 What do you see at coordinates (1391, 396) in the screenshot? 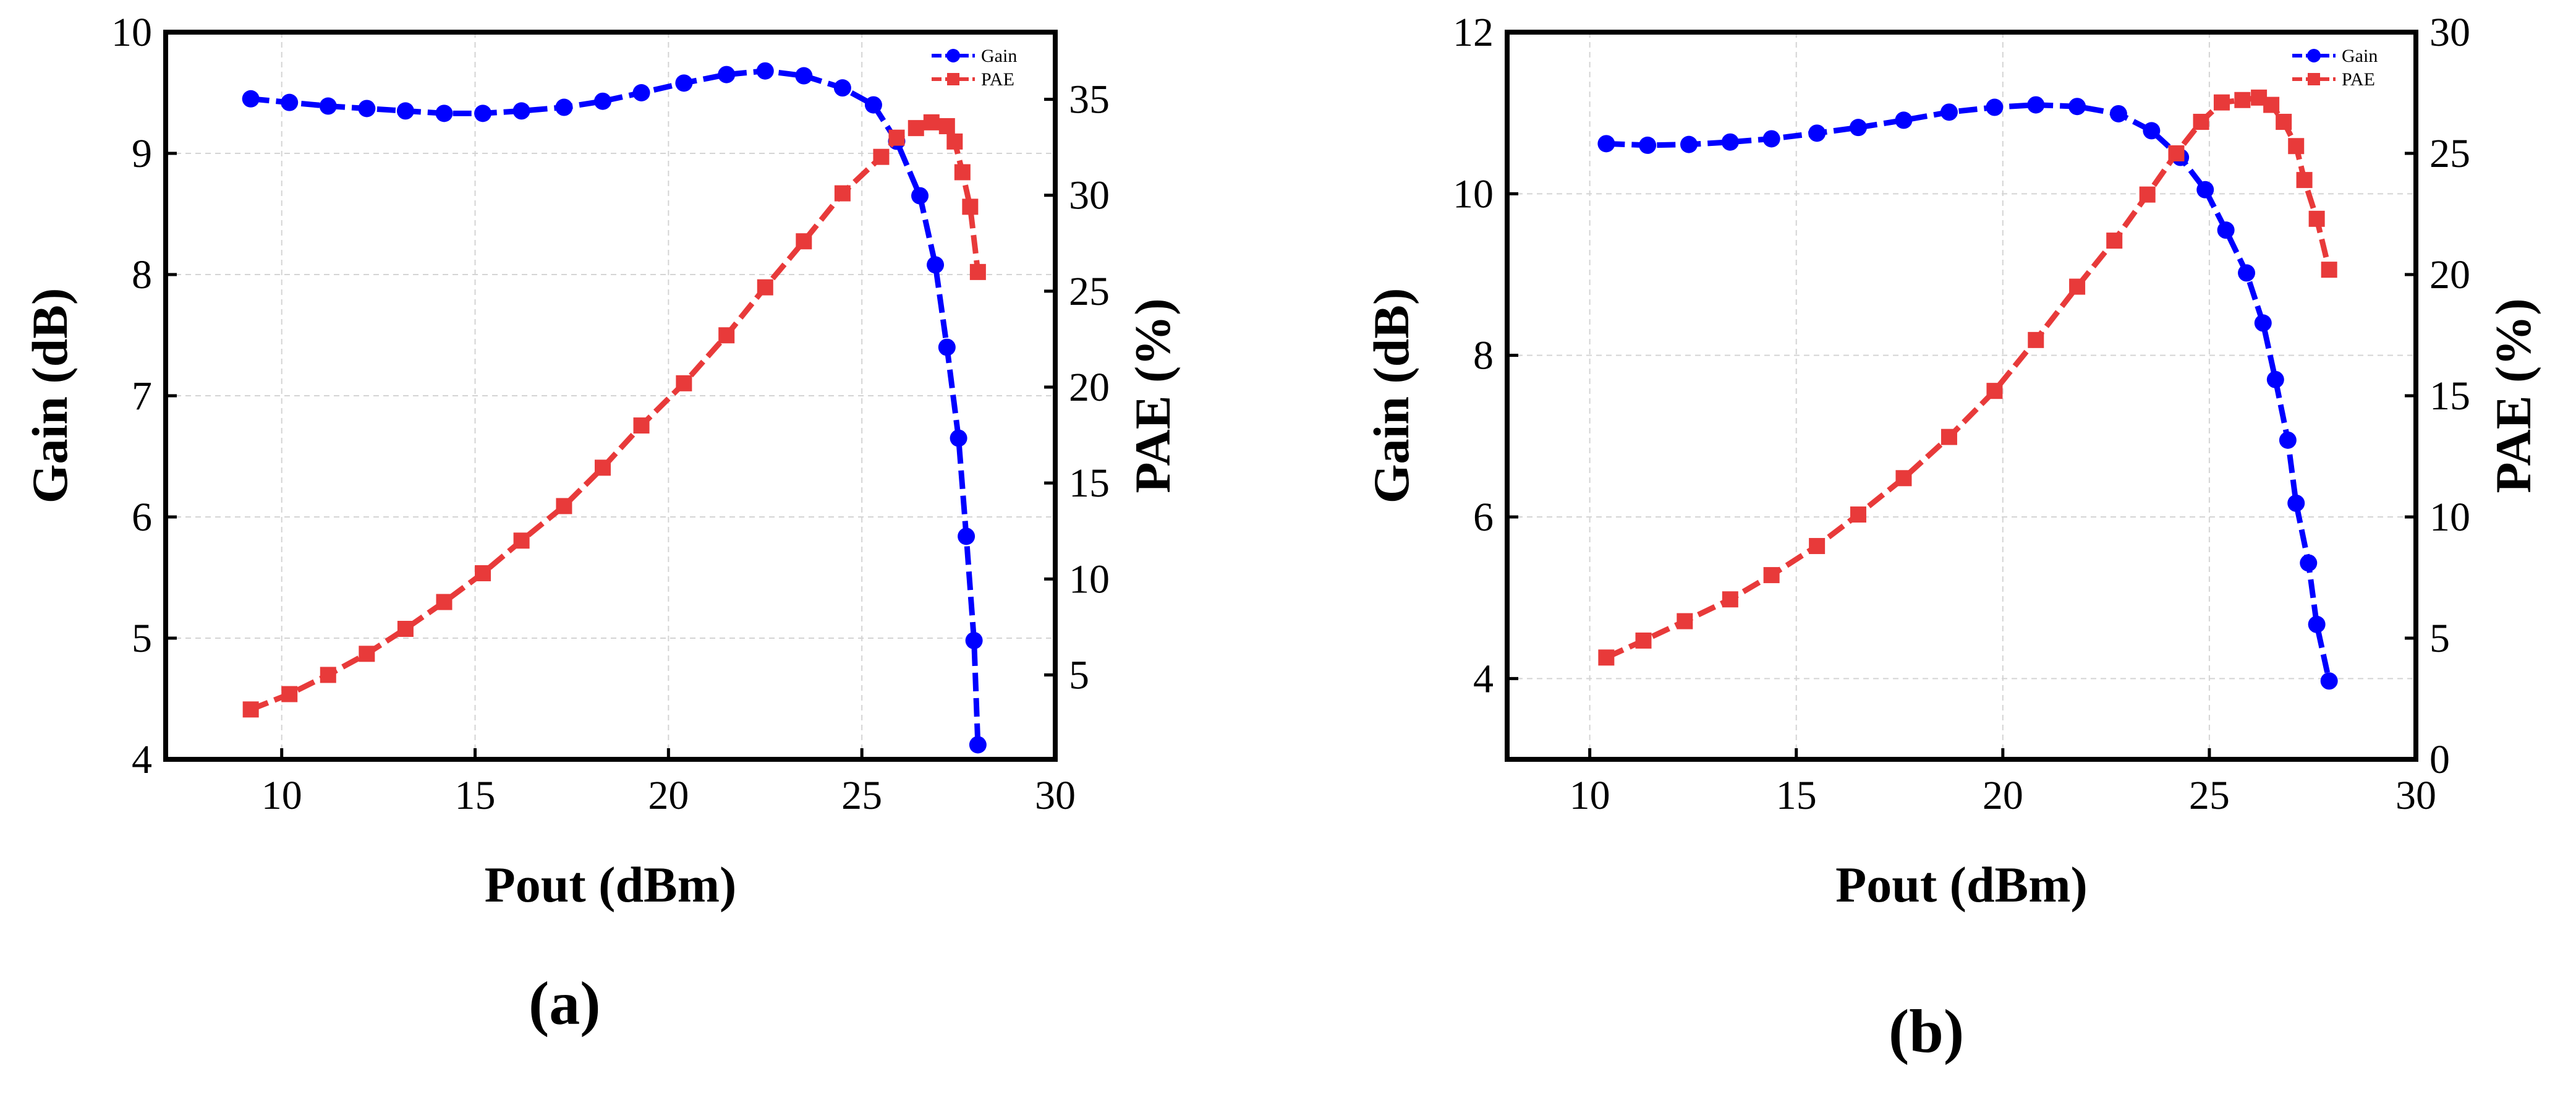
I see `y-axis-title: Gain (dB)` at bounding box center [1391, 396].